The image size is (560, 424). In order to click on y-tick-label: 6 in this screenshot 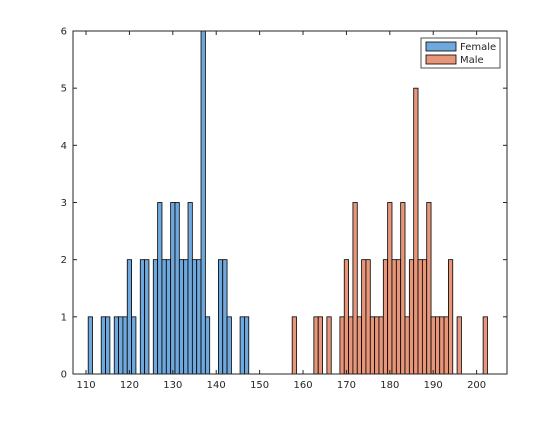, I will do `click(64, 32)`.